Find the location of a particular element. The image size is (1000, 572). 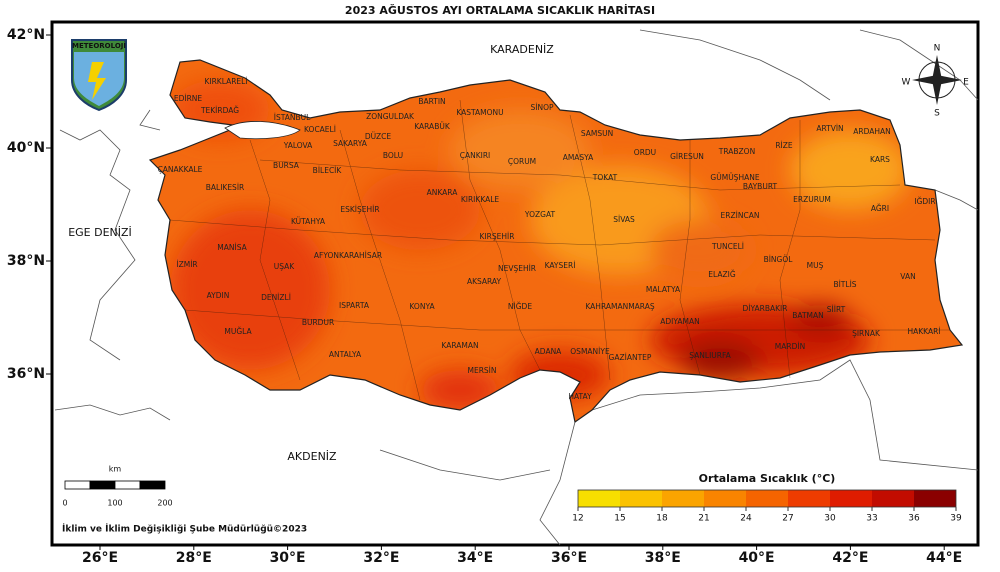

province-label: GİRESUN is located at coordinates (687, 156).